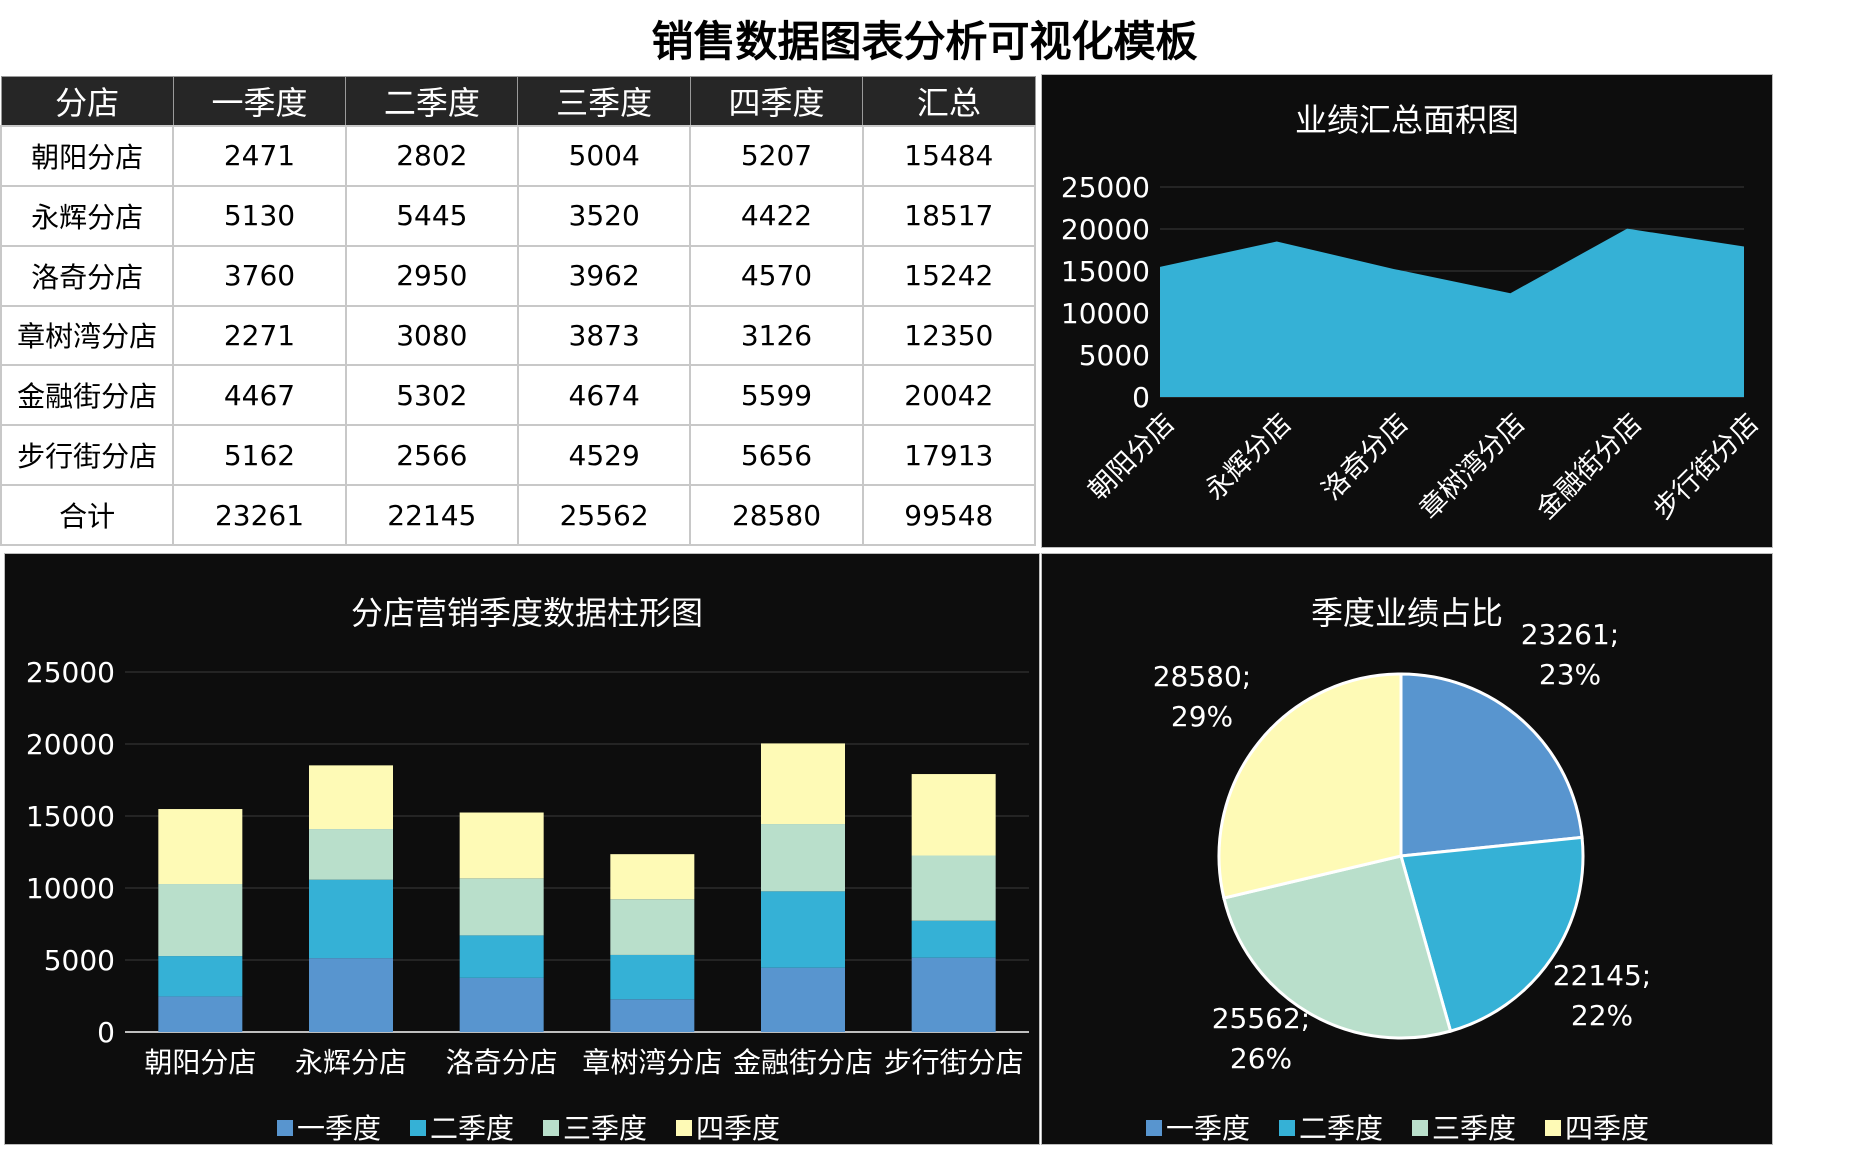 Image resolution: width=1849 pixels, height=1163 pixels. I want to click on chart-title: 分店营销季度数据柱形图, so click(527, 613).